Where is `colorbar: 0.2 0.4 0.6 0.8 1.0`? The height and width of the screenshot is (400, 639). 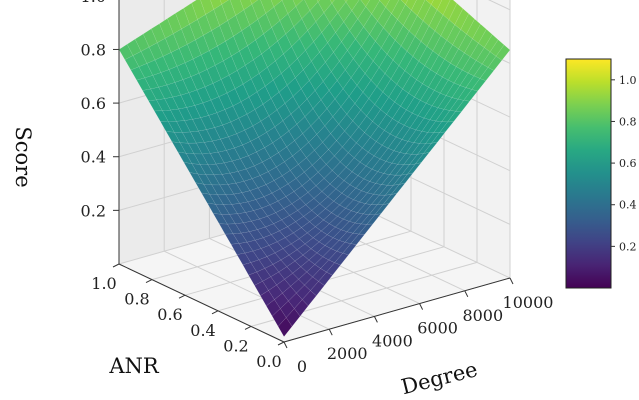 colorbar: 0.2 0.4 0.6 0.8 1.0 is located at coordinates (601, 173).